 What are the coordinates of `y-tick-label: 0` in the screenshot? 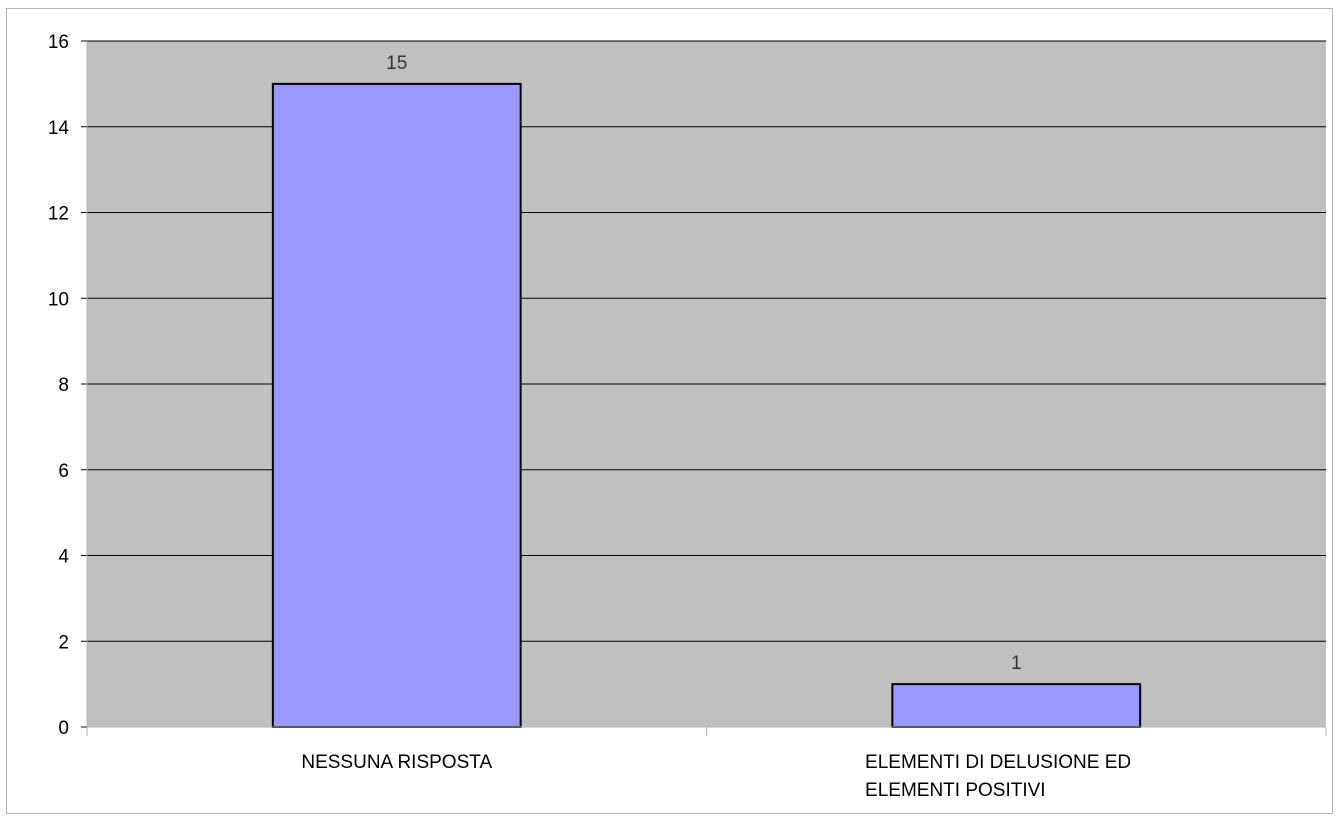 It's located at (63, 728).